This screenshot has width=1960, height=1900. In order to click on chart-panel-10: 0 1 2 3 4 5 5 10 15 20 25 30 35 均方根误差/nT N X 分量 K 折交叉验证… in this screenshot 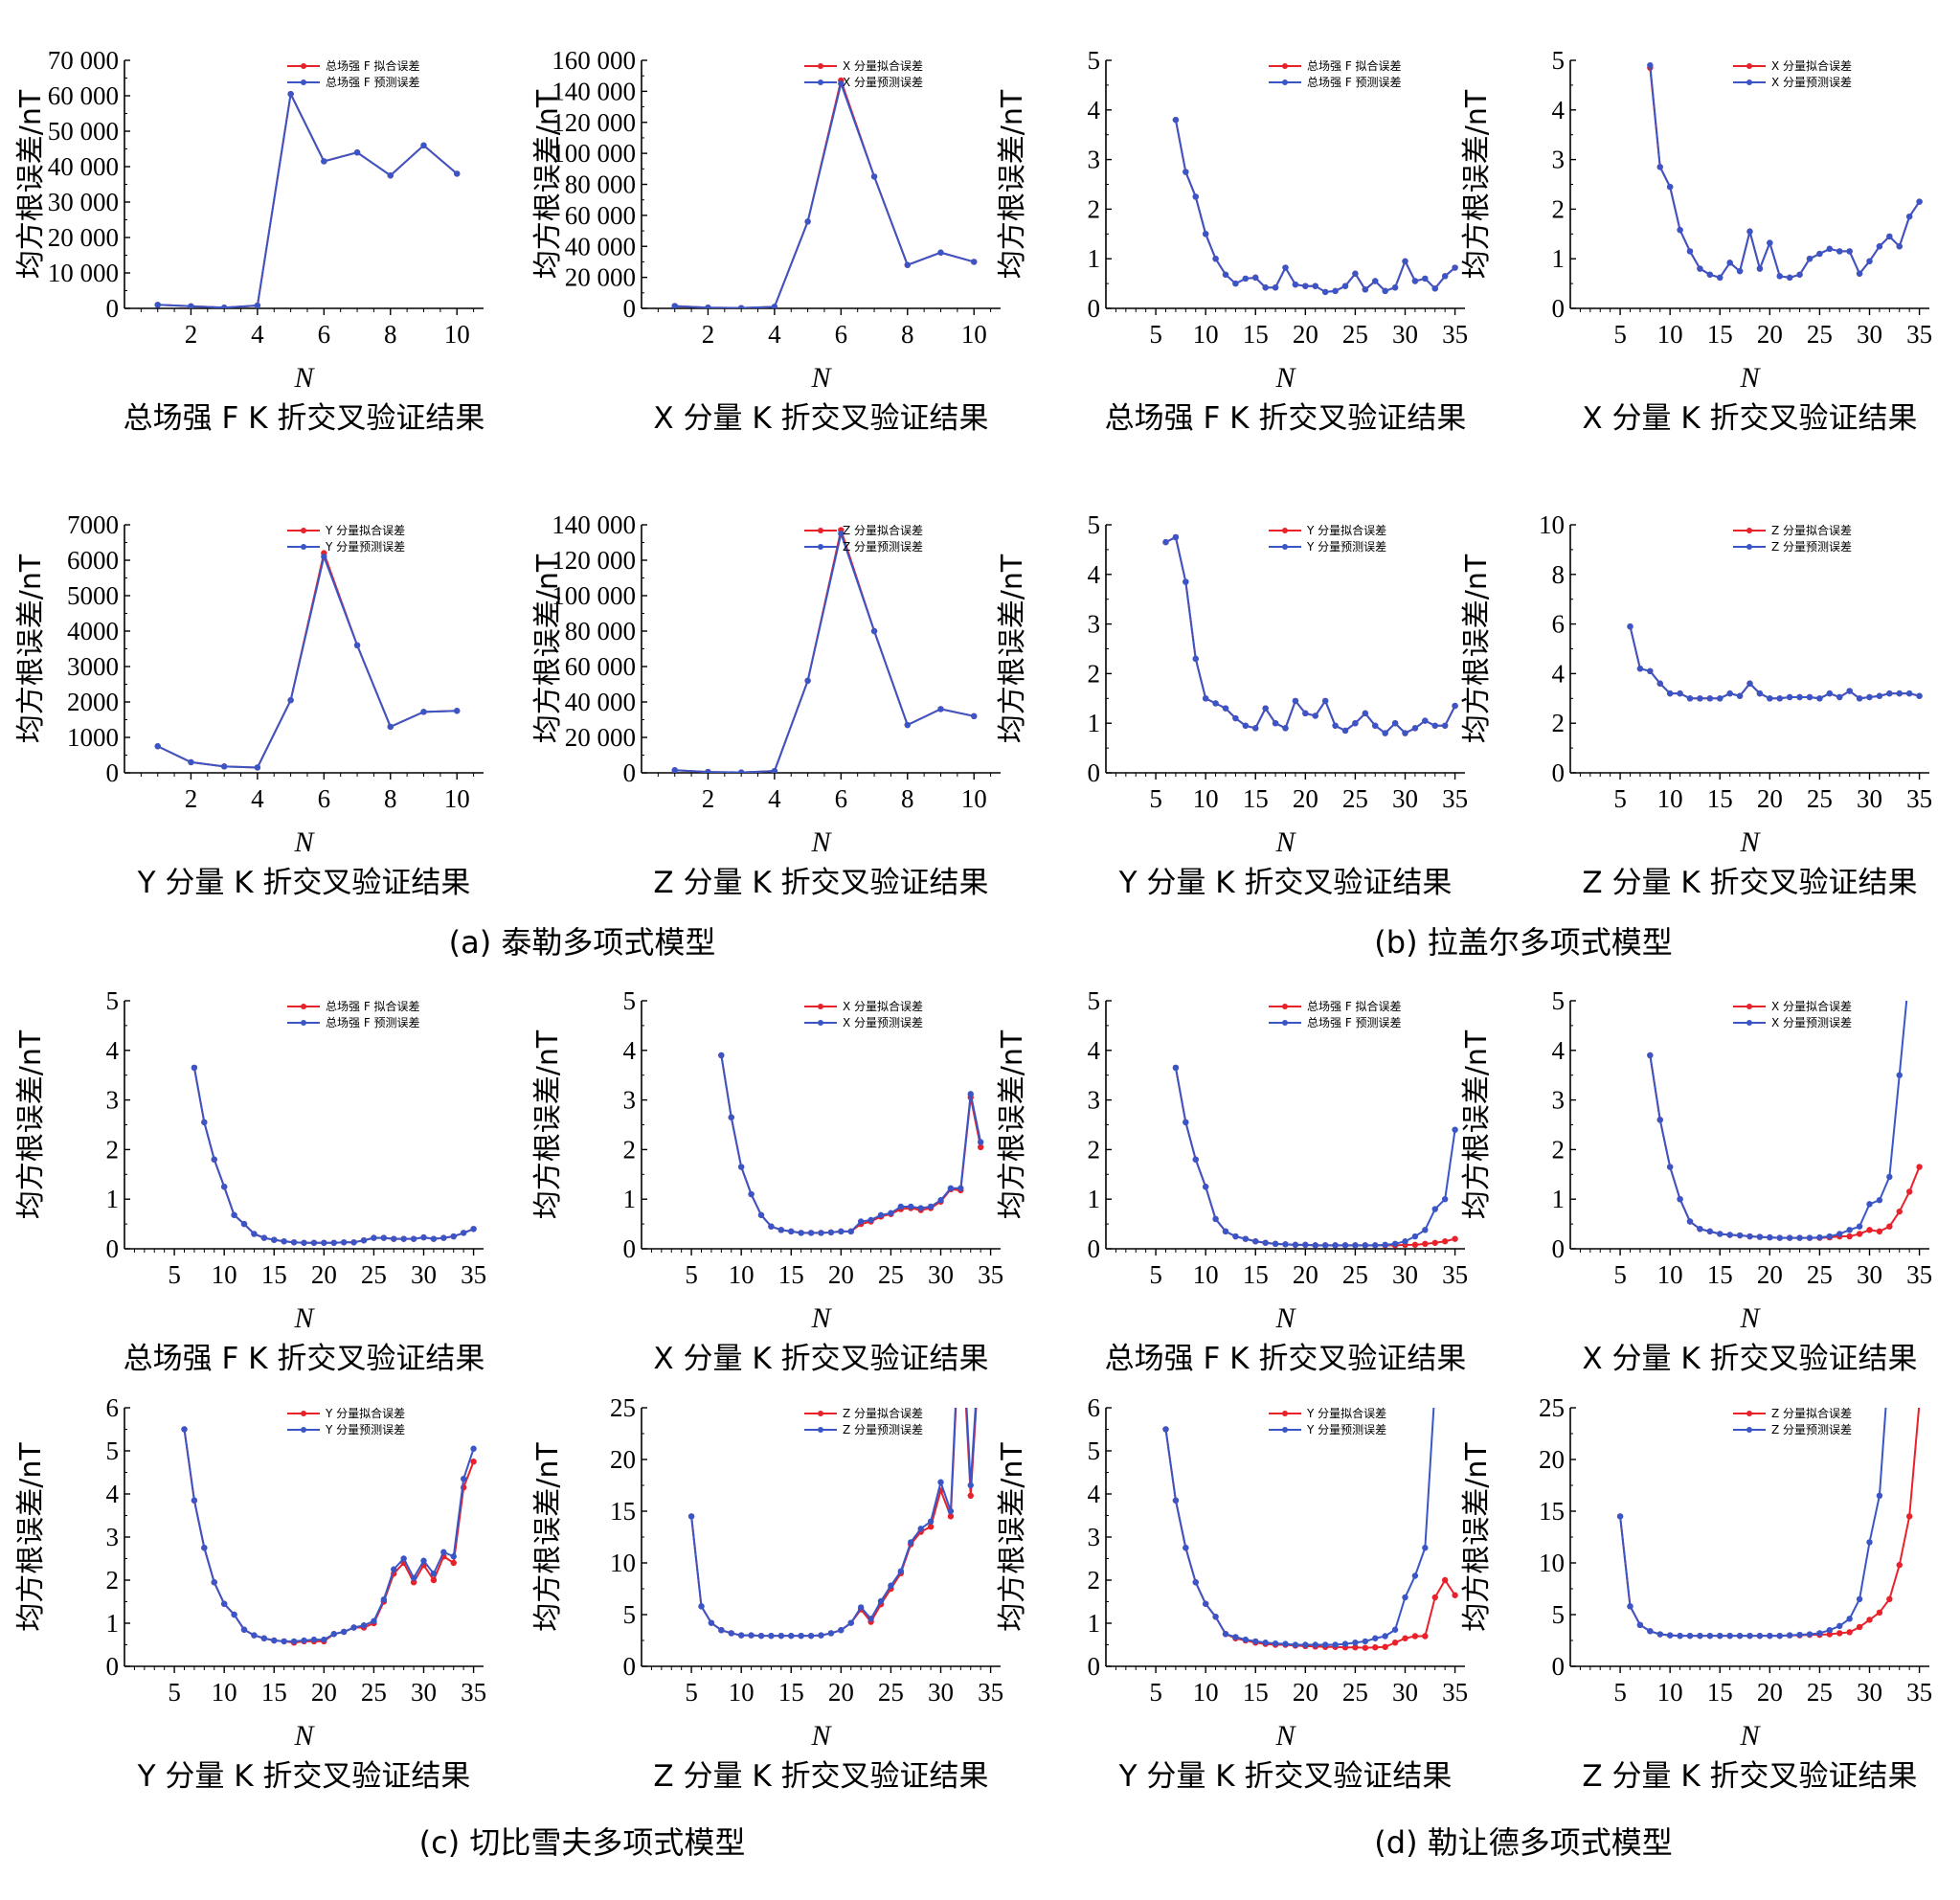, I will do `click(767, 1181)`.